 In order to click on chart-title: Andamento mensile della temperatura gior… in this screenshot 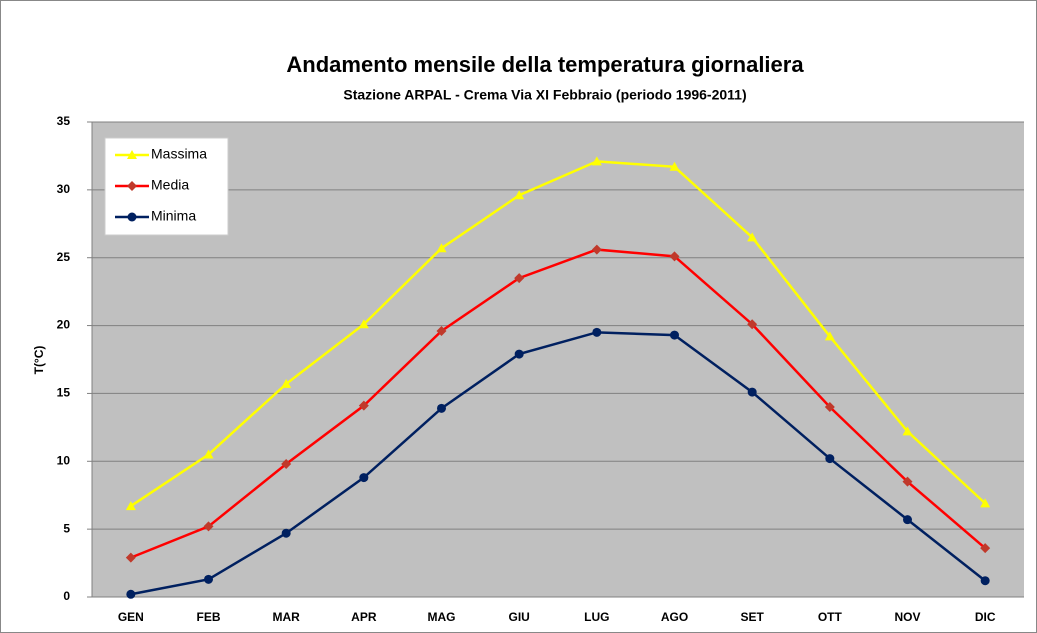, I will do `click(545, 64)`.